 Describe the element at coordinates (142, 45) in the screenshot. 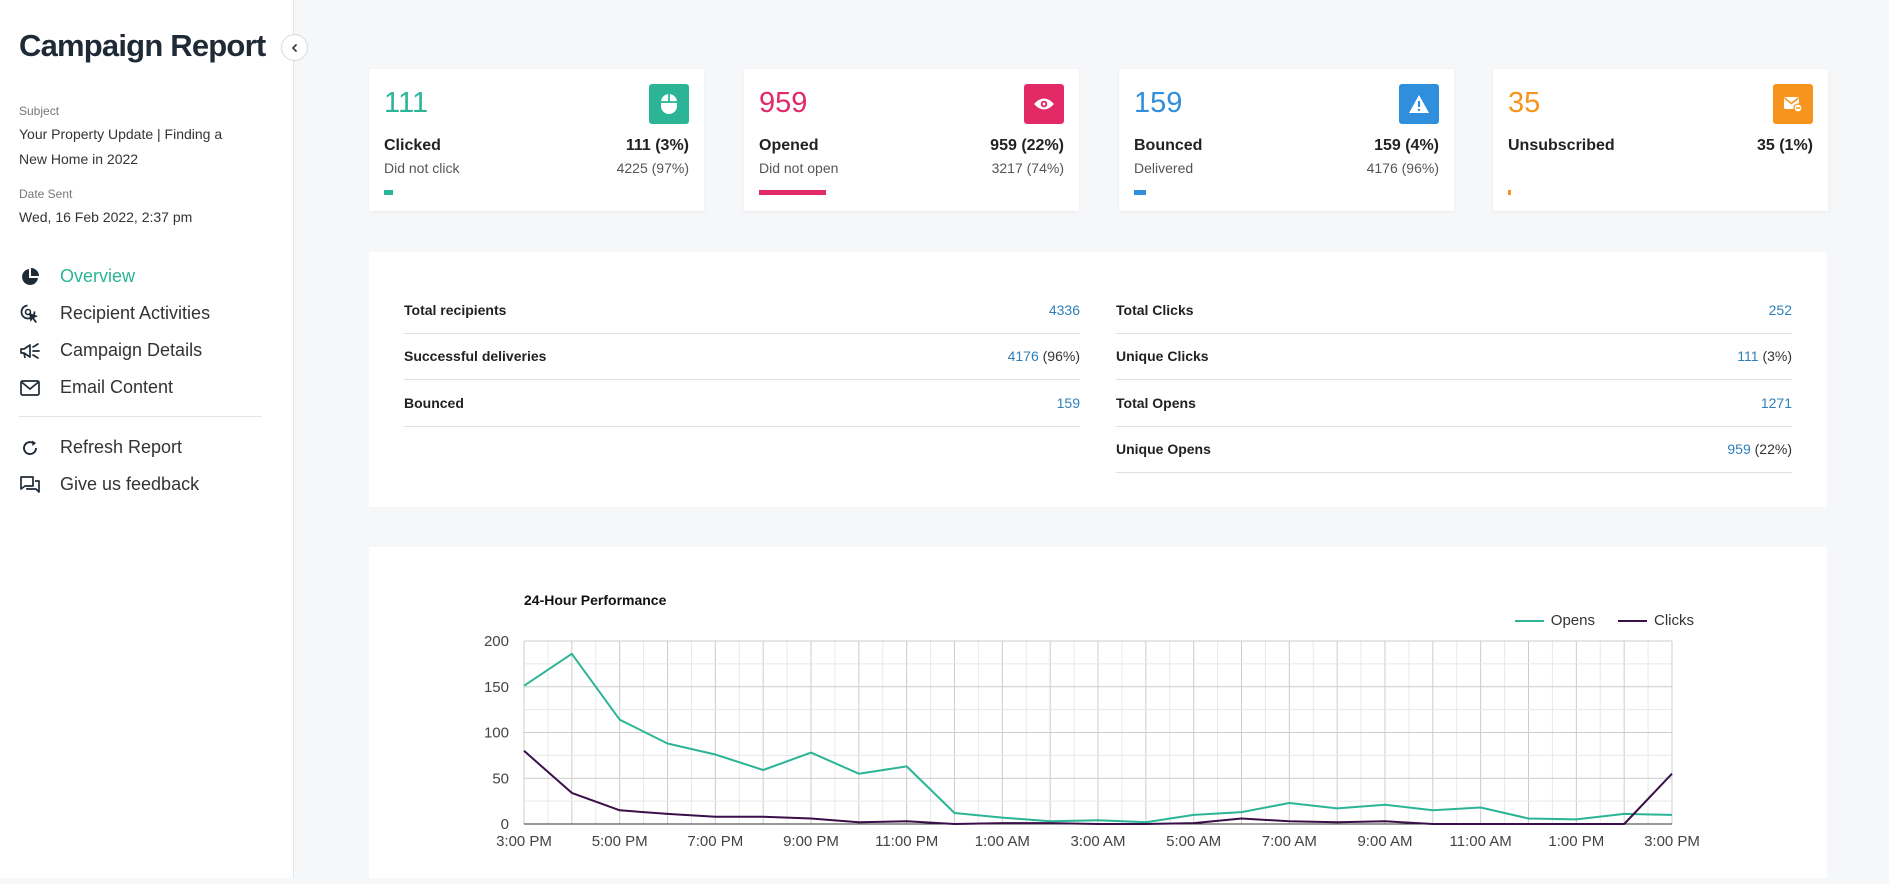

I see `page-title: Campaign Report` at that location.